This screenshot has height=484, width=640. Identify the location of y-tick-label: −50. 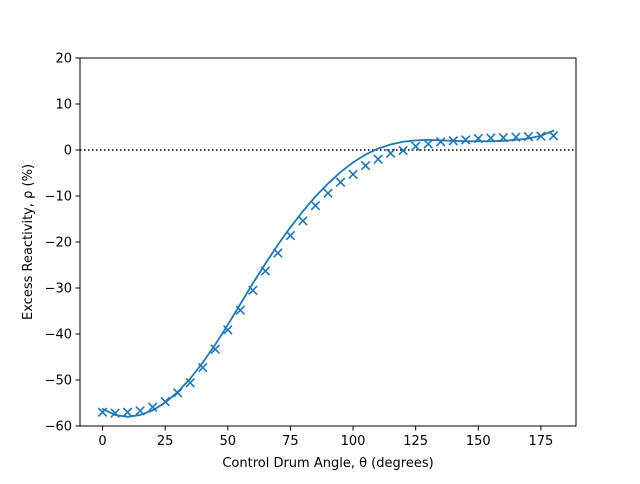
(58, 381).